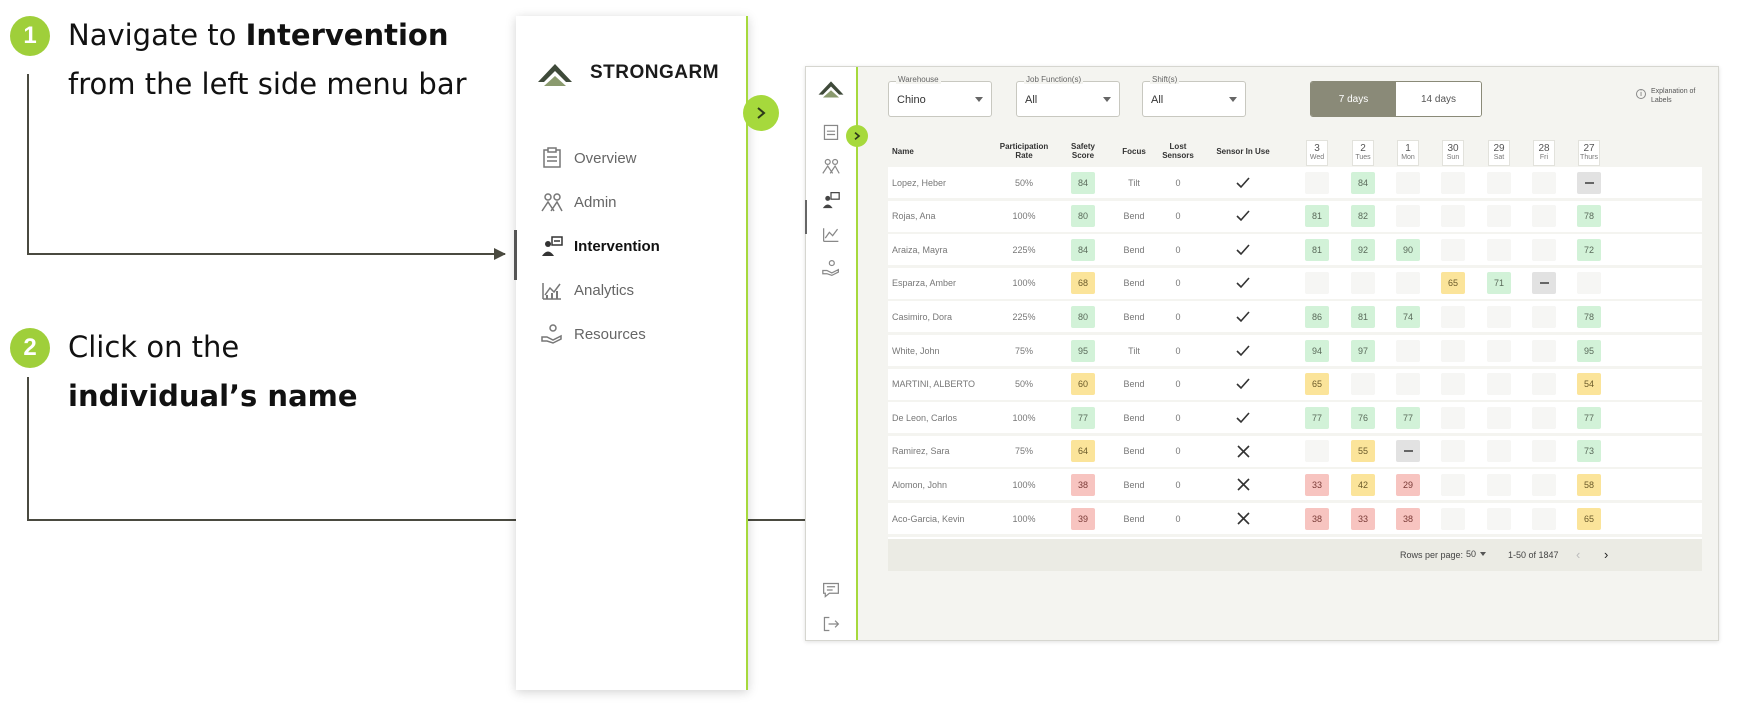  Describe the element at coordinates (920, 249) in the screenshot. I see `employee-name-link: Araiza, Mayra` at that location.